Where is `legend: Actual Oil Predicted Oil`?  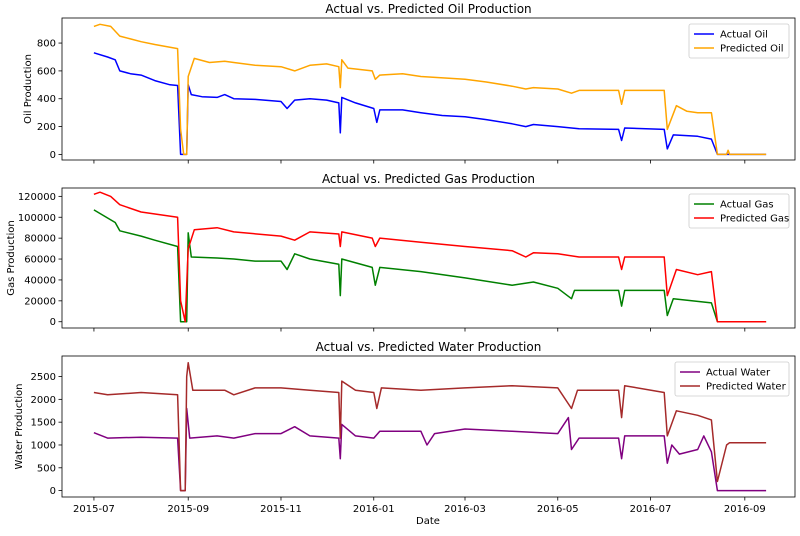 legend: Actual Oil Predicted Oil is located at coordinates (739, 41).